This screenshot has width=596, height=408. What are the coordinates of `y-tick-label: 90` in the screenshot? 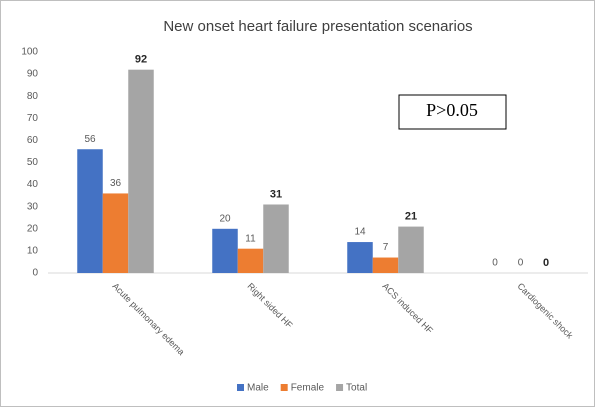 It's located at (33, 74).